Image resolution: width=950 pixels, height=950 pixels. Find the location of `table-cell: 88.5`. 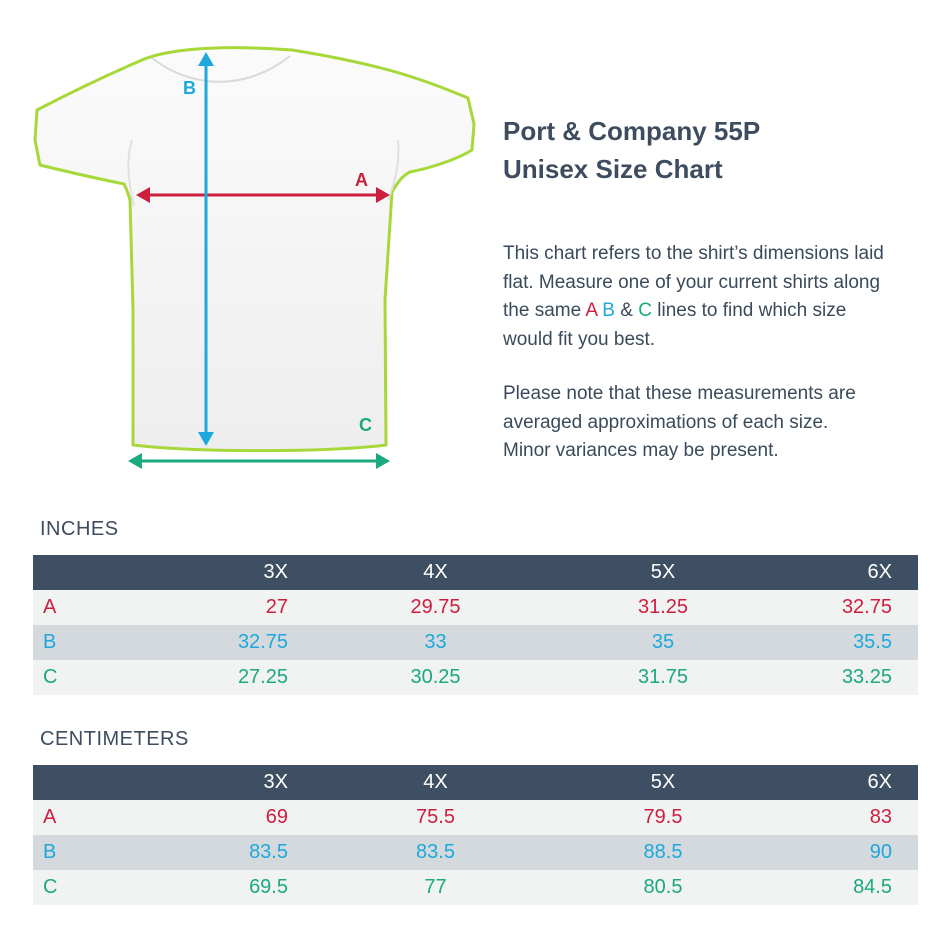

table-cell: 88.5 is located at coordinates (663, 852).